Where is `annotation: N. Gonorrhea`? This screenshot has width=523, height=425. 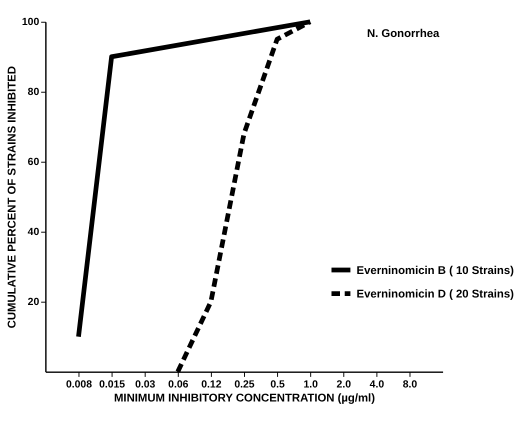
annotation: N. Gonorrhea is located at coordinates (403, 34).